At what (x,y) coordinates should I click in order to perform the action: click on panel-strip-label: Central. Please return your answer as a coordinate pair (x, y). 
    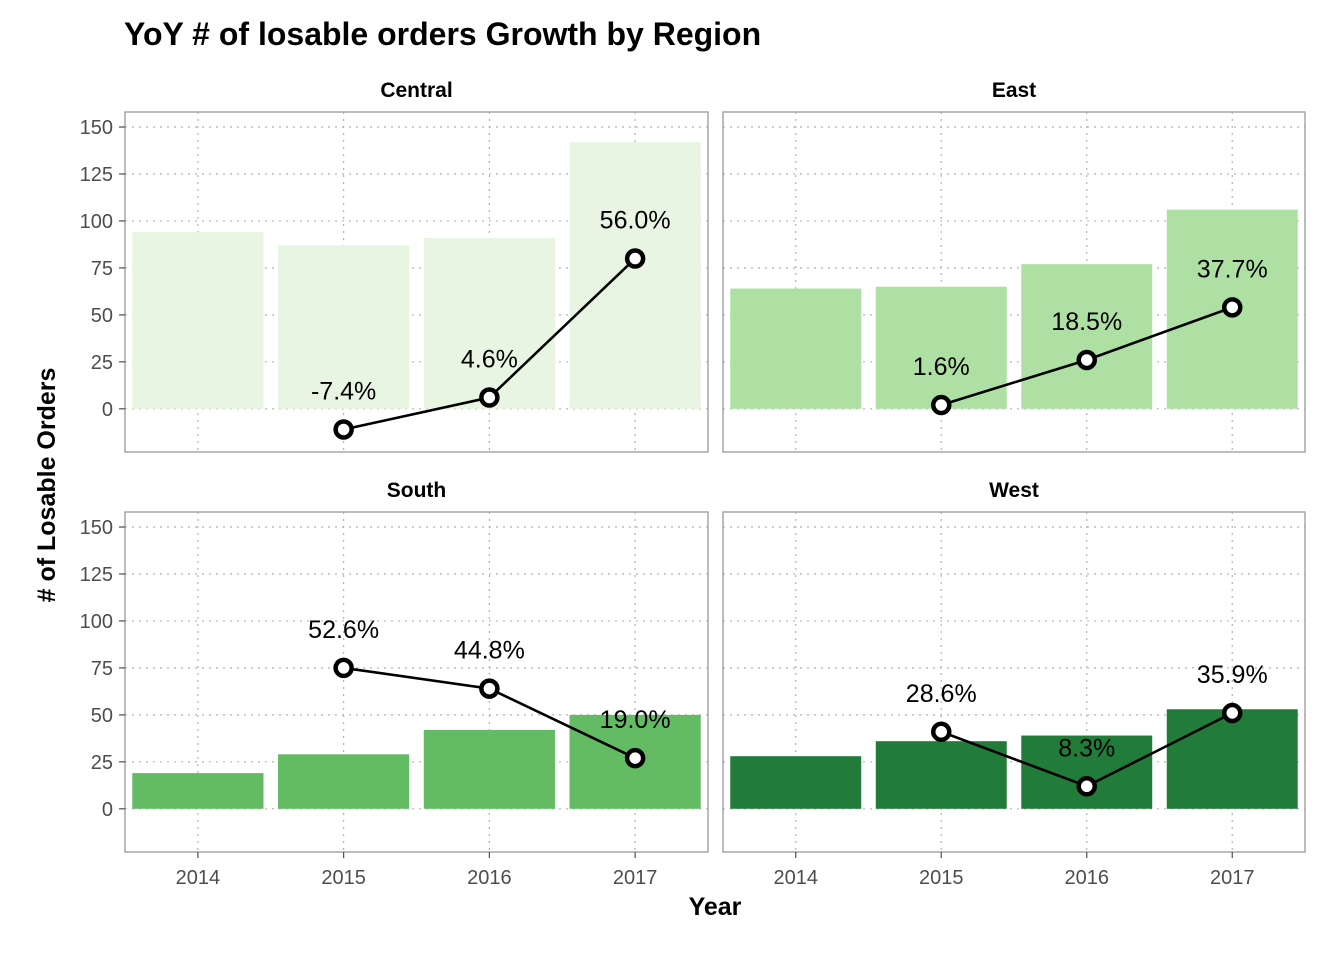
    Looking at the image, I should click on (416, 90).